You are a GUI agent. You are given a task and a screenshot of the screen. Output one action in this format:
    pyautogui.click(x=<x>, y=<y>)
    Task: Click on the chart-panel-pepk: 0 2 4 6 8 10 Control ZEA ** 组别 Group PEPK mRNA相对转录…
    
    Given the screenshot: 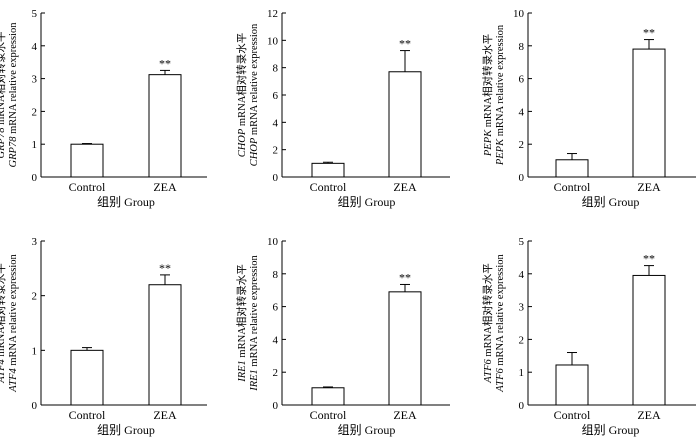 What is the action you would take?
    pyautogui.click(x=588, y=108)
    